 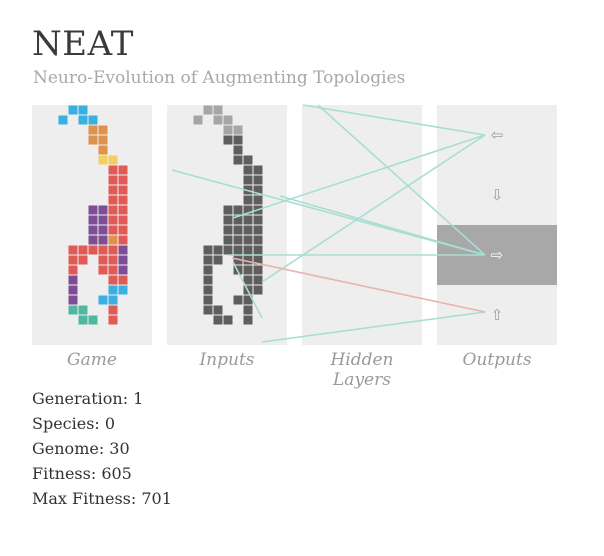 I want to click on output-node-left: ⇦, so click(x=497, y=135).